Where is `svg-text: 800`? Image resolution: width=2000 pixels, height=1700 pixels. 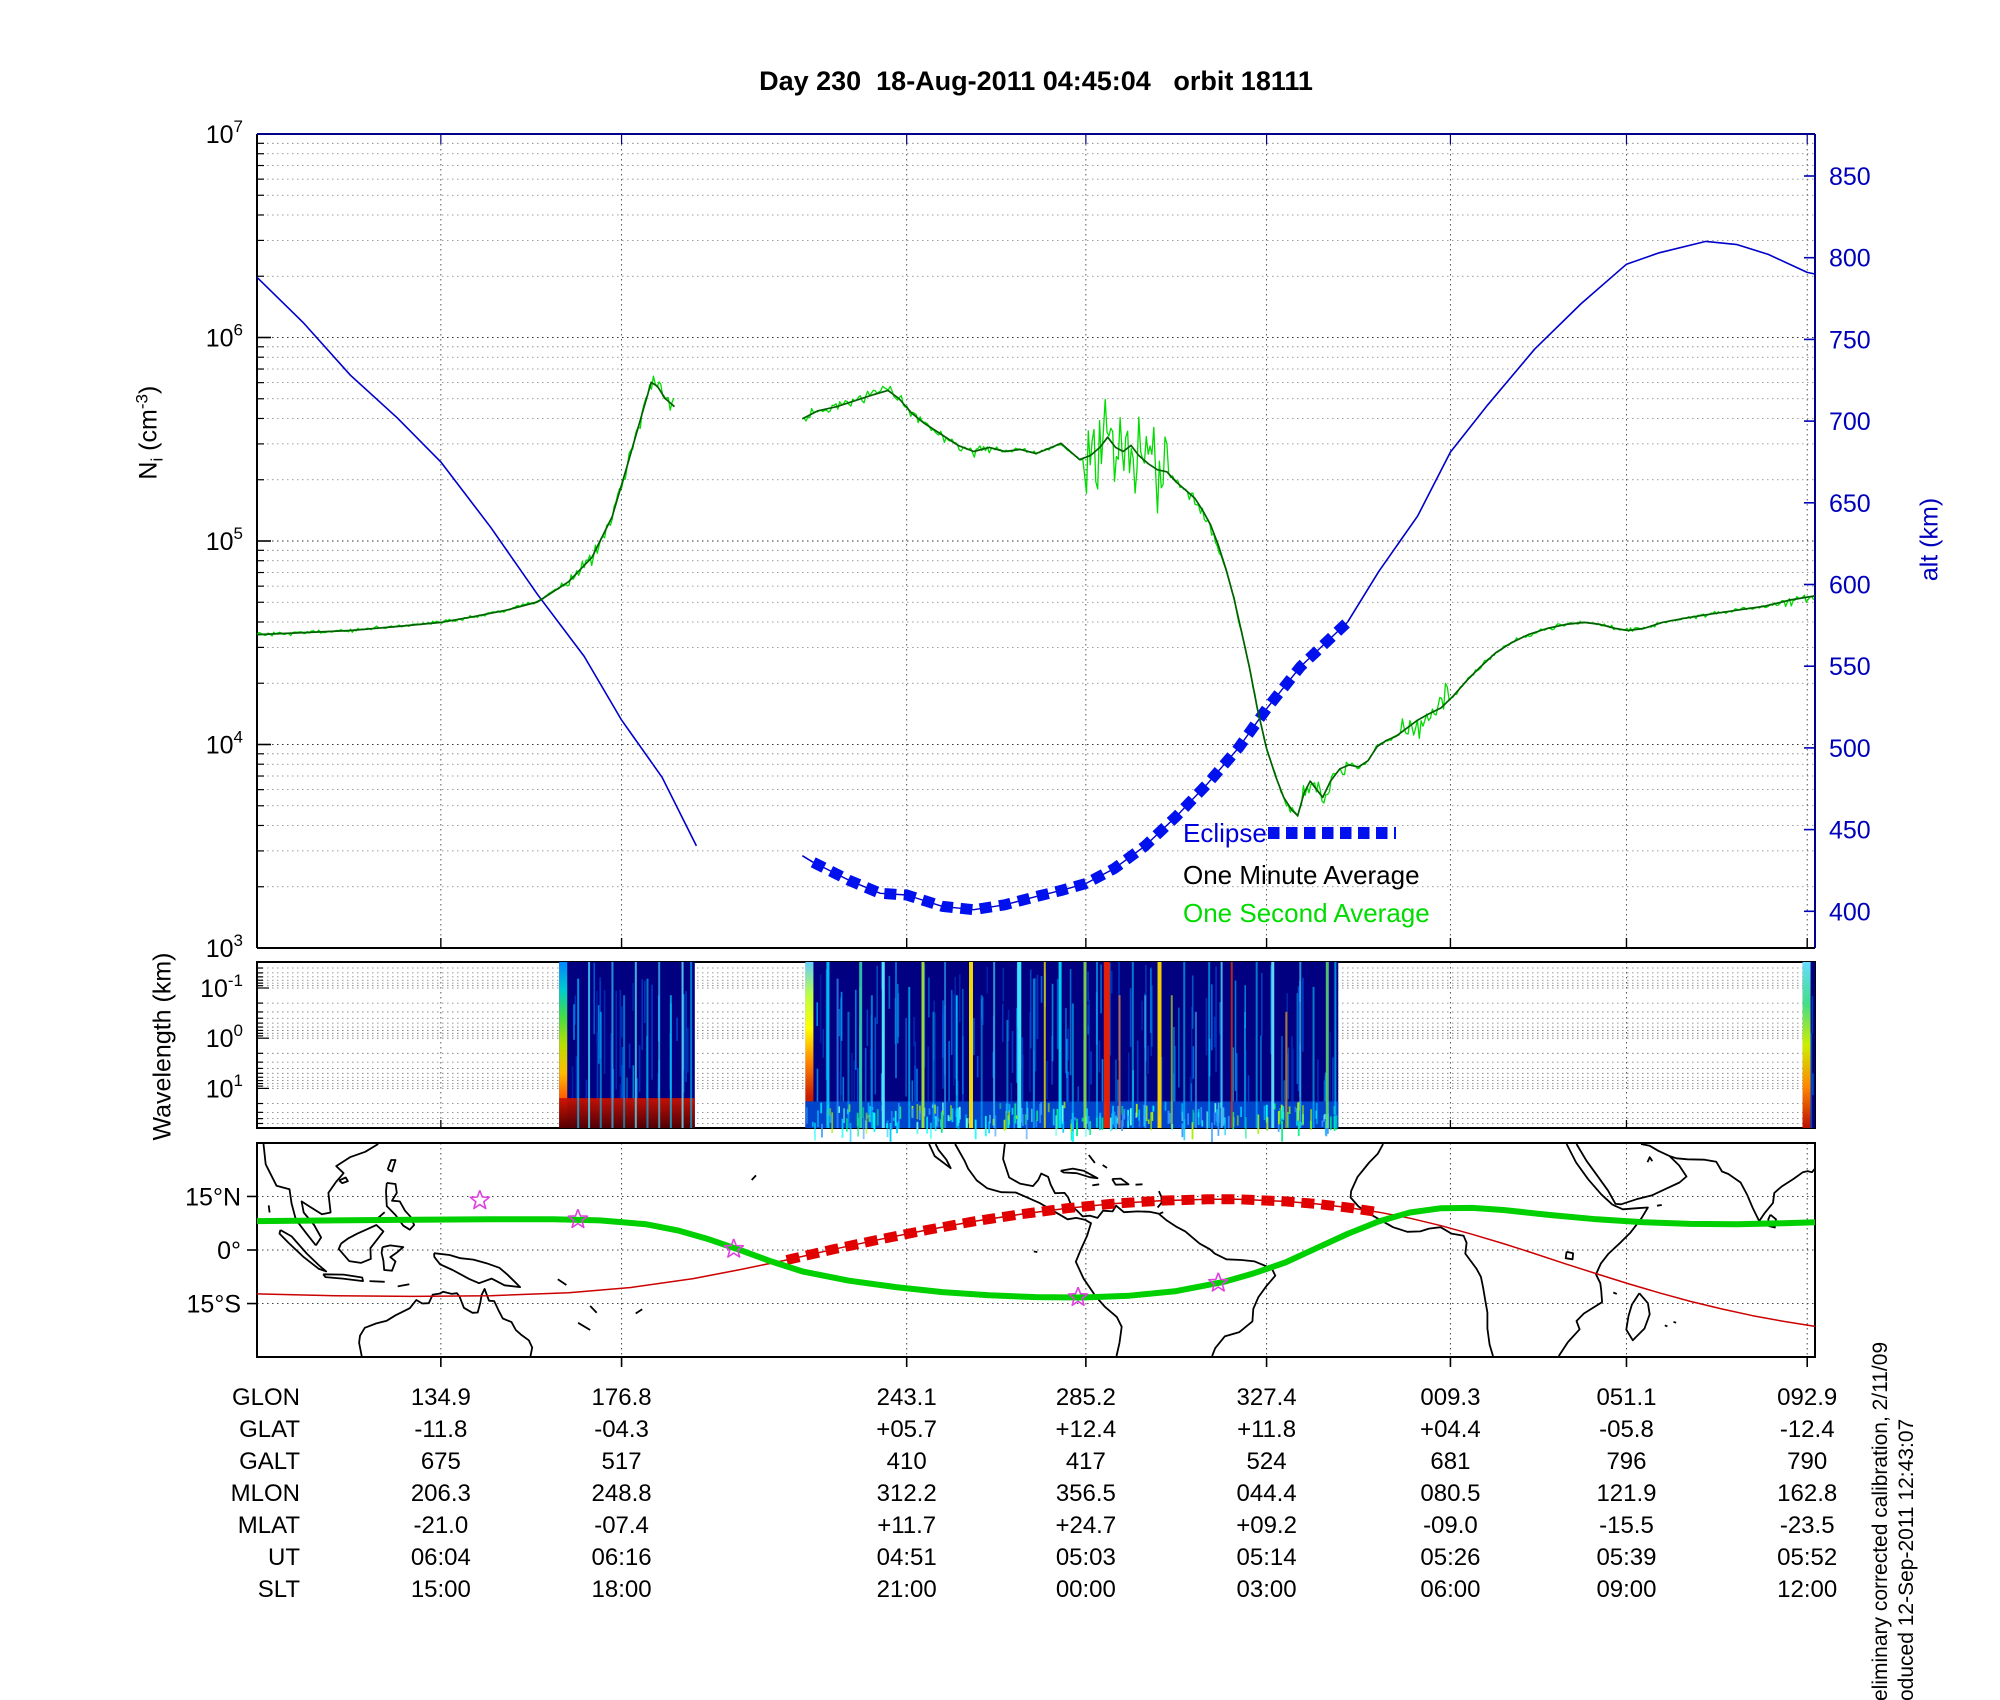 svg-text: 800 is located at coordinates (1850, 259).